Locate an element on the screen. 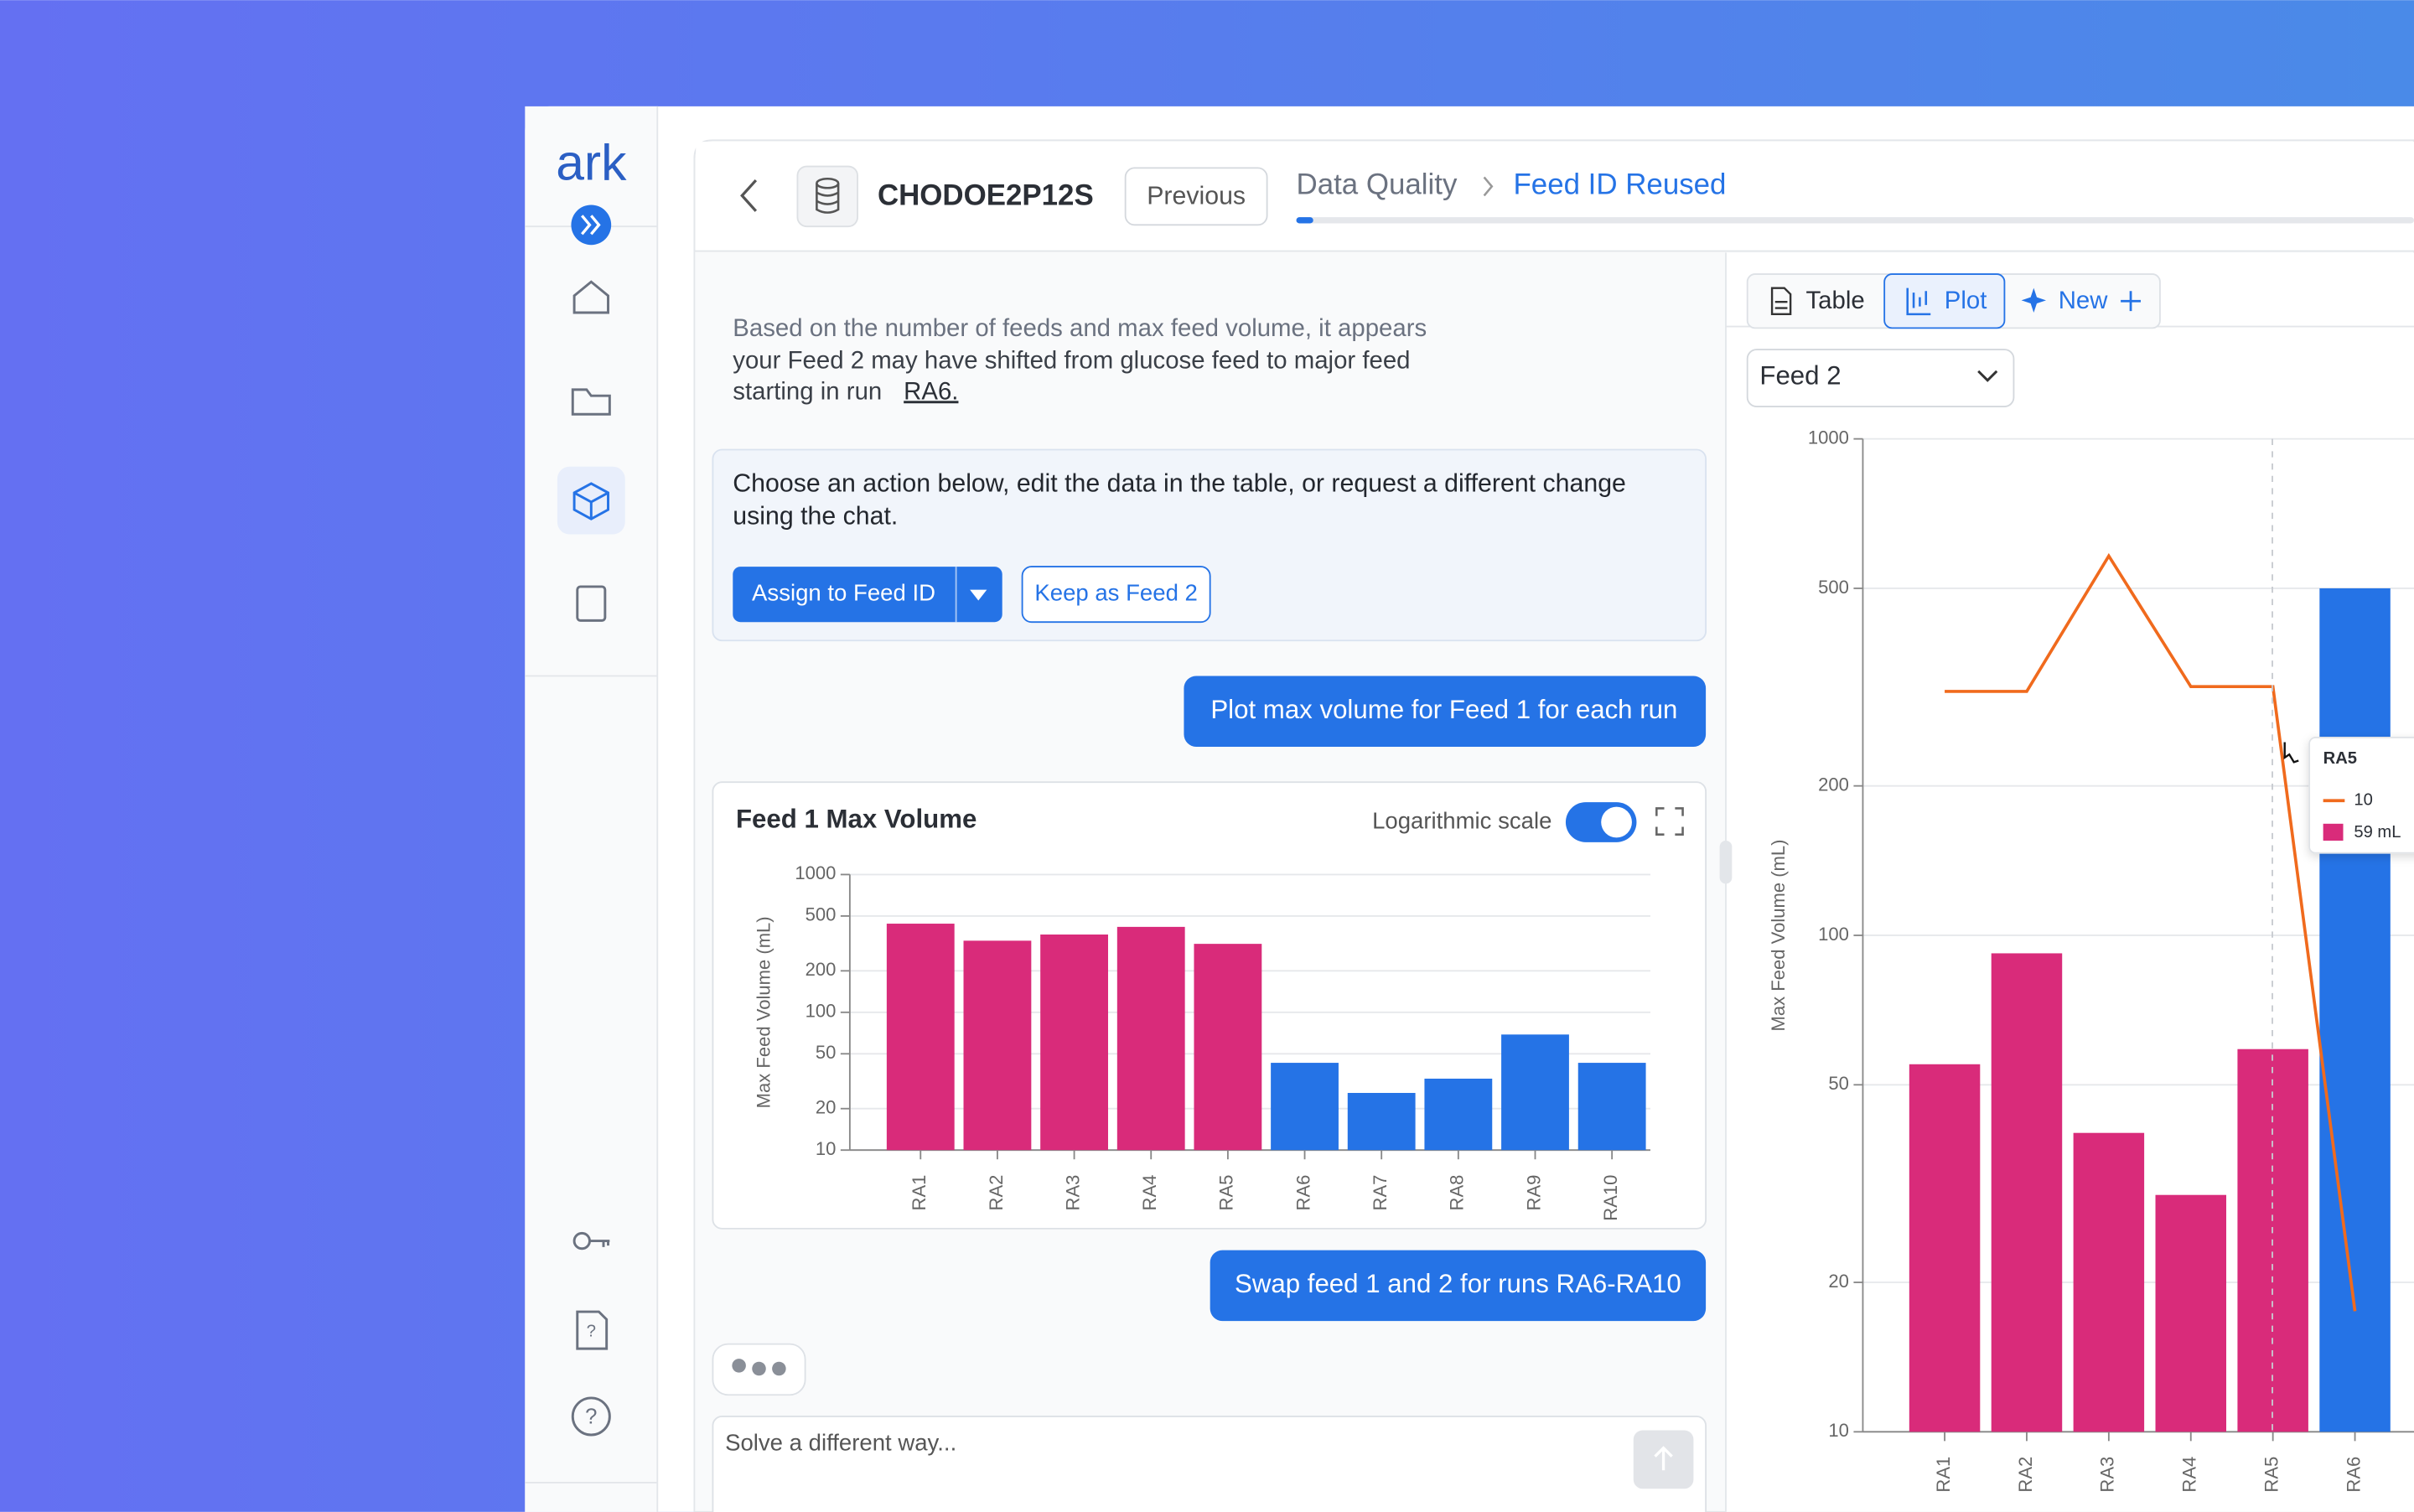 This screenshot has height=1512, width=2414. breadcrumb-current: Feed ID Reused is located at coordinates (1621, 184).